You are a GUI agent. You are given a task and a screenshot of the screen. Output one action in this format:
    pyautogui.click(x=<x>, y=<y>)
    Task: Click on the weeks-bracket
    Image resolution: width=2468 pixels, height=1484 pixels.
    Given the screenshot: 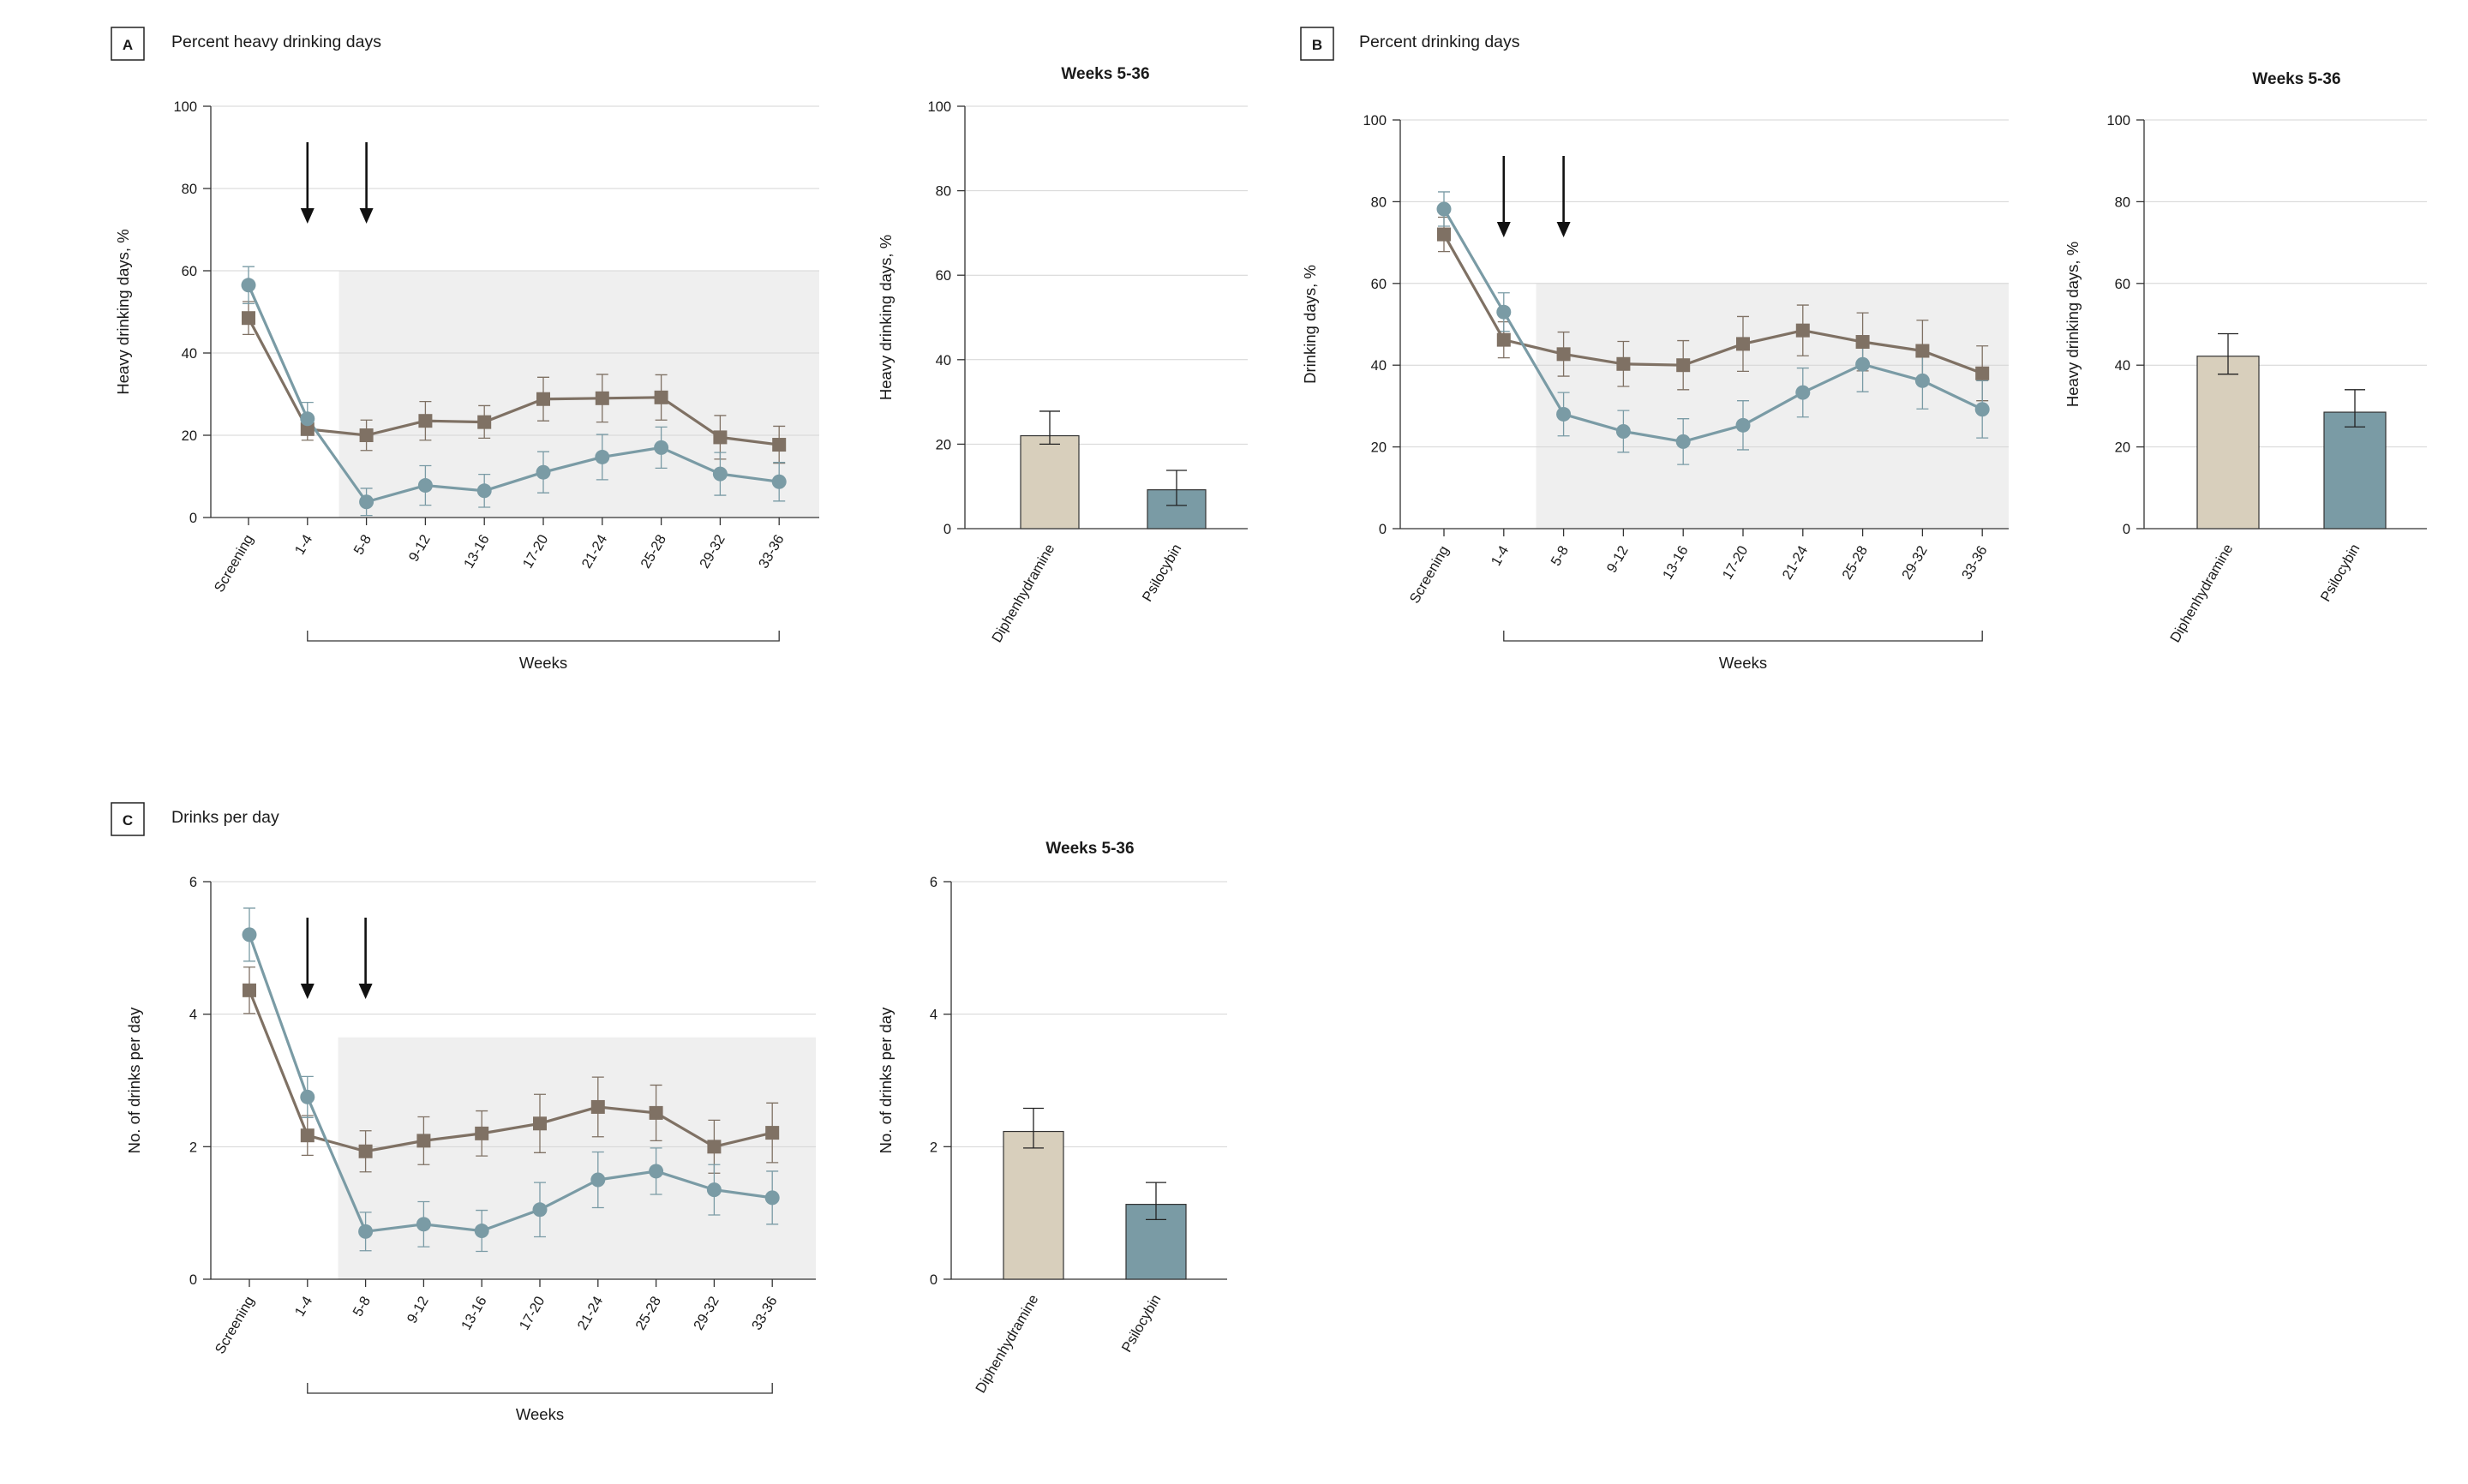 What is the action you would take?
    pyautogui.click(x=543, y=636)
    